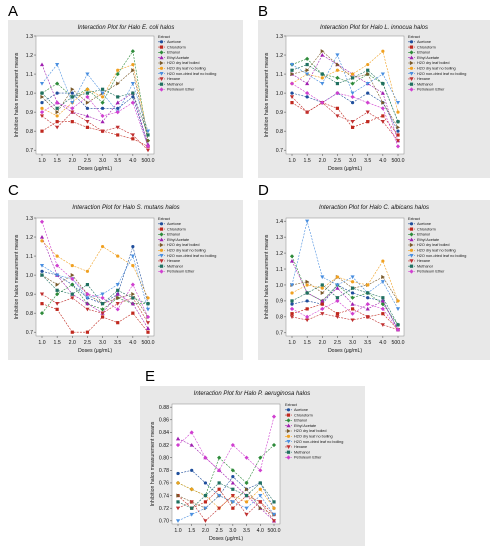  Describe the element at coordinates (173, 53) in the screenshot. I see `legend-label-a-2: Ethanol` at that location.